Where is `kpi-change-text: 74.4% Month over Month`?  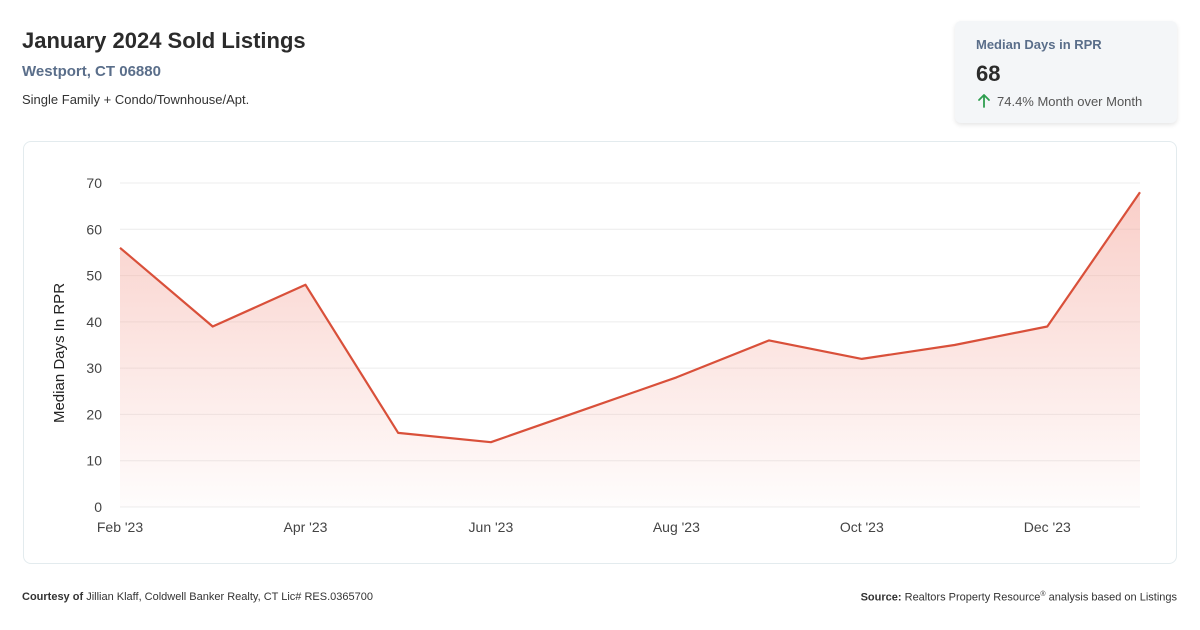 kpi-change-text: 74.4% Month over Month is located at coordinates (1070, 101).